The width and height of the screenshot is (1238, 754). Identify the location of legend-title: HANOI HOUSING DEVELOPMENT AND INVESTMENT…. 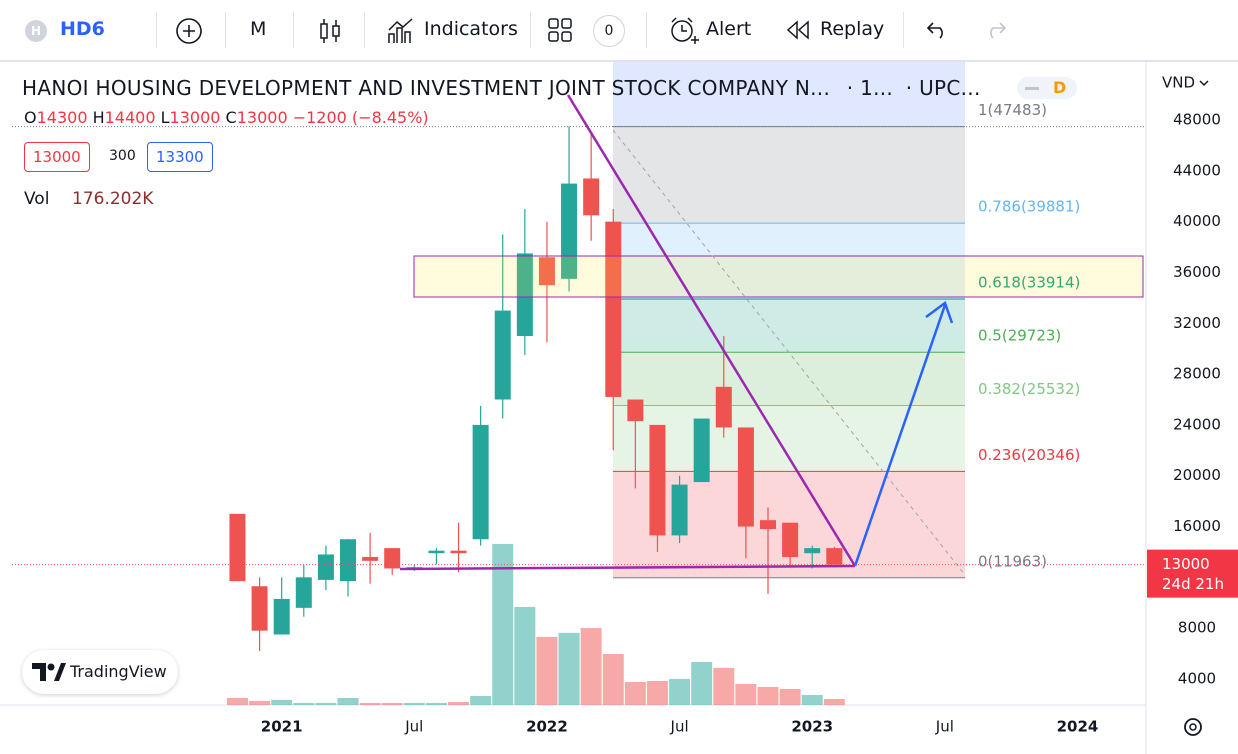
(501, 88).